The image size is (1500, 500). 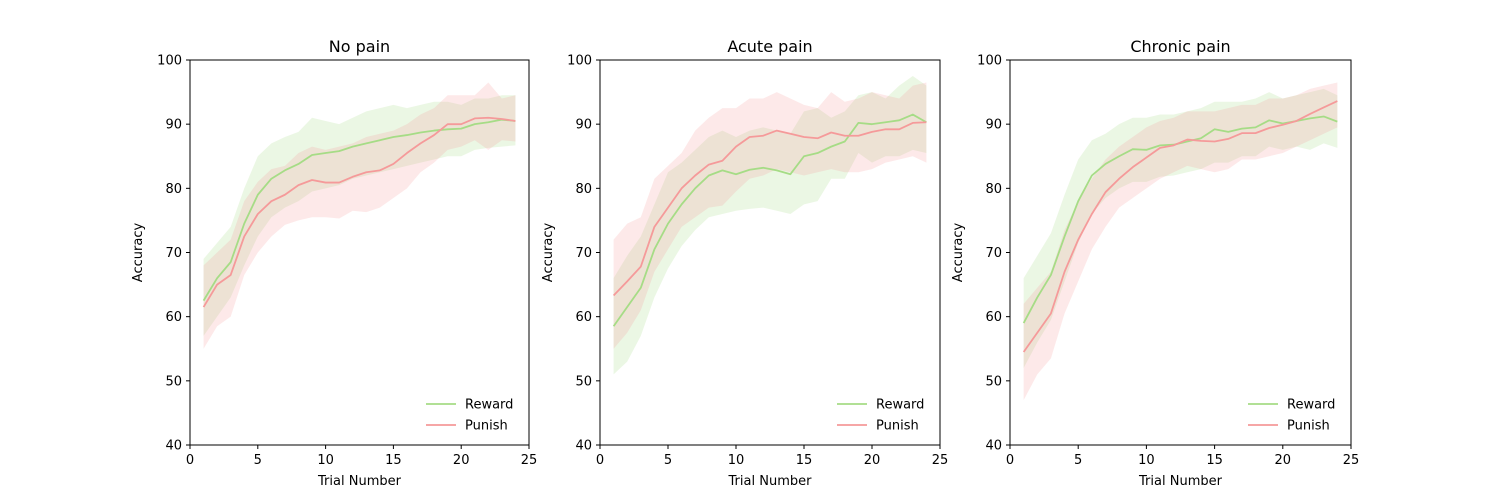 What do you see at coordinates (1180, 46) in the screenshot?
I see `panel-title: Chronic pain` at bounding box center [1180, 46].